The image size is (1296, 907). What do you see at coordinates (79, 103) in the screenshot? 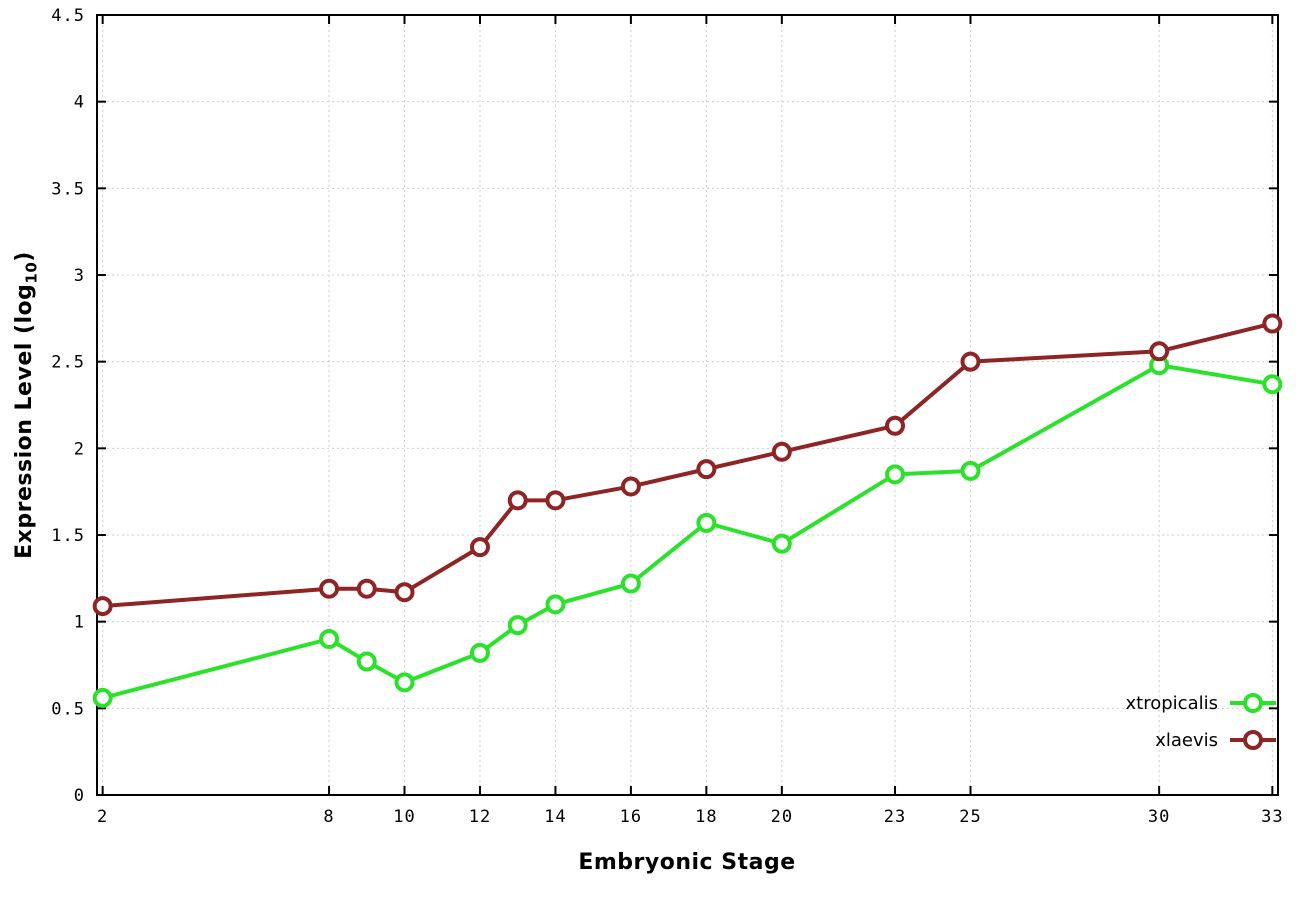
I see `y-tick-label: 4` at bounding box center [79, 103].